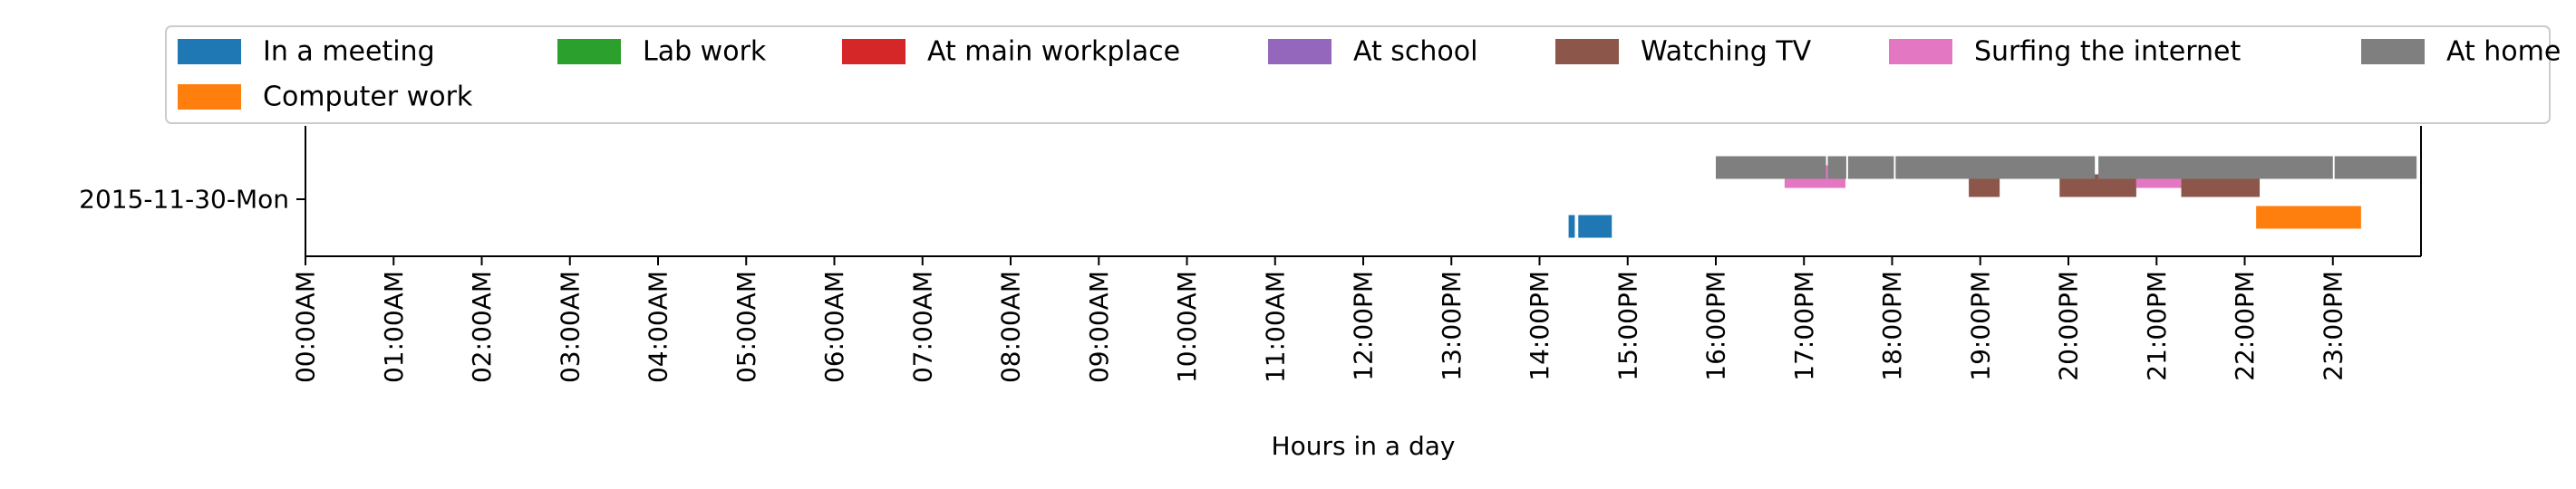 This screenshot has height=489, width=2576. What do you see at coordinates (1726, 52) in the screenshot?
I see `legend-label-watching-tv: Watching TV` at bounding box center [1726, 52].